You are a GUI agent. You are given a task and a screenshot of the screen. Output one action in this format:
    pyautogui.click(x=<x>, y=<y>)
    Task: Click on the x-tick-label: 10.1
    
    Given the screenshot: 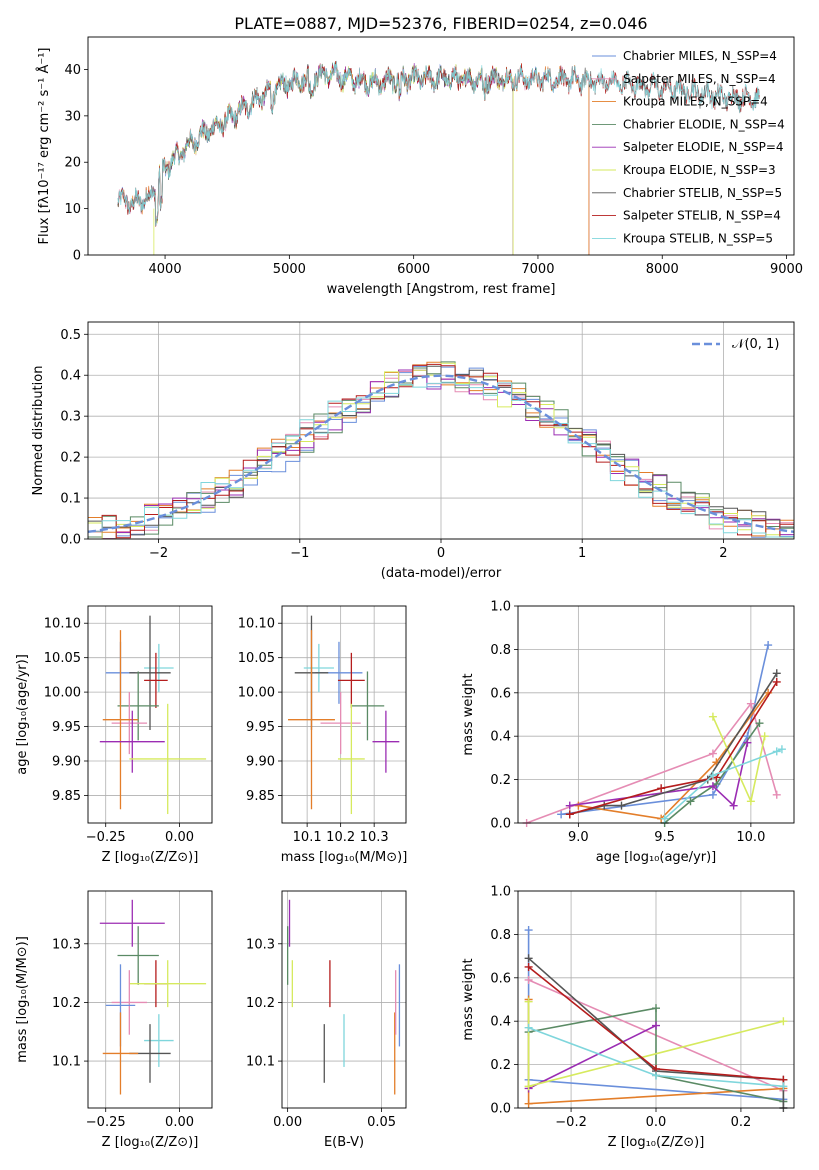 What is the action you would take?
    pyautogui.click(x=307, y=837)
    